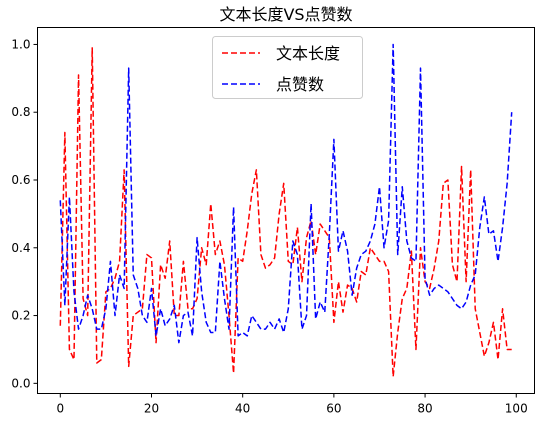 Image resolution: width=541 pixels, height=431 pixels. What do you see at coordinates (60, 409) in the screenshot?
I see `x-tick-label: 0` at bounding box center [60, 409].